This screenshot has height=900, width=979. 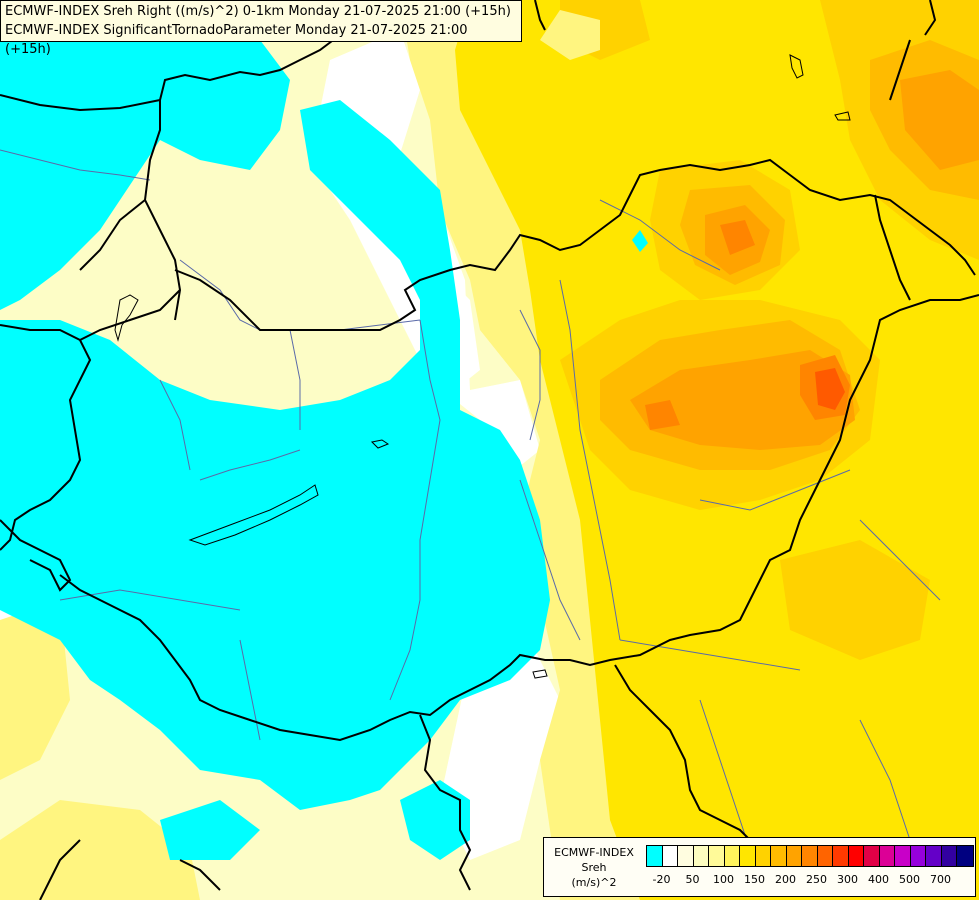 I want to click on legend-tick: 300, so click(x=847, y=879).